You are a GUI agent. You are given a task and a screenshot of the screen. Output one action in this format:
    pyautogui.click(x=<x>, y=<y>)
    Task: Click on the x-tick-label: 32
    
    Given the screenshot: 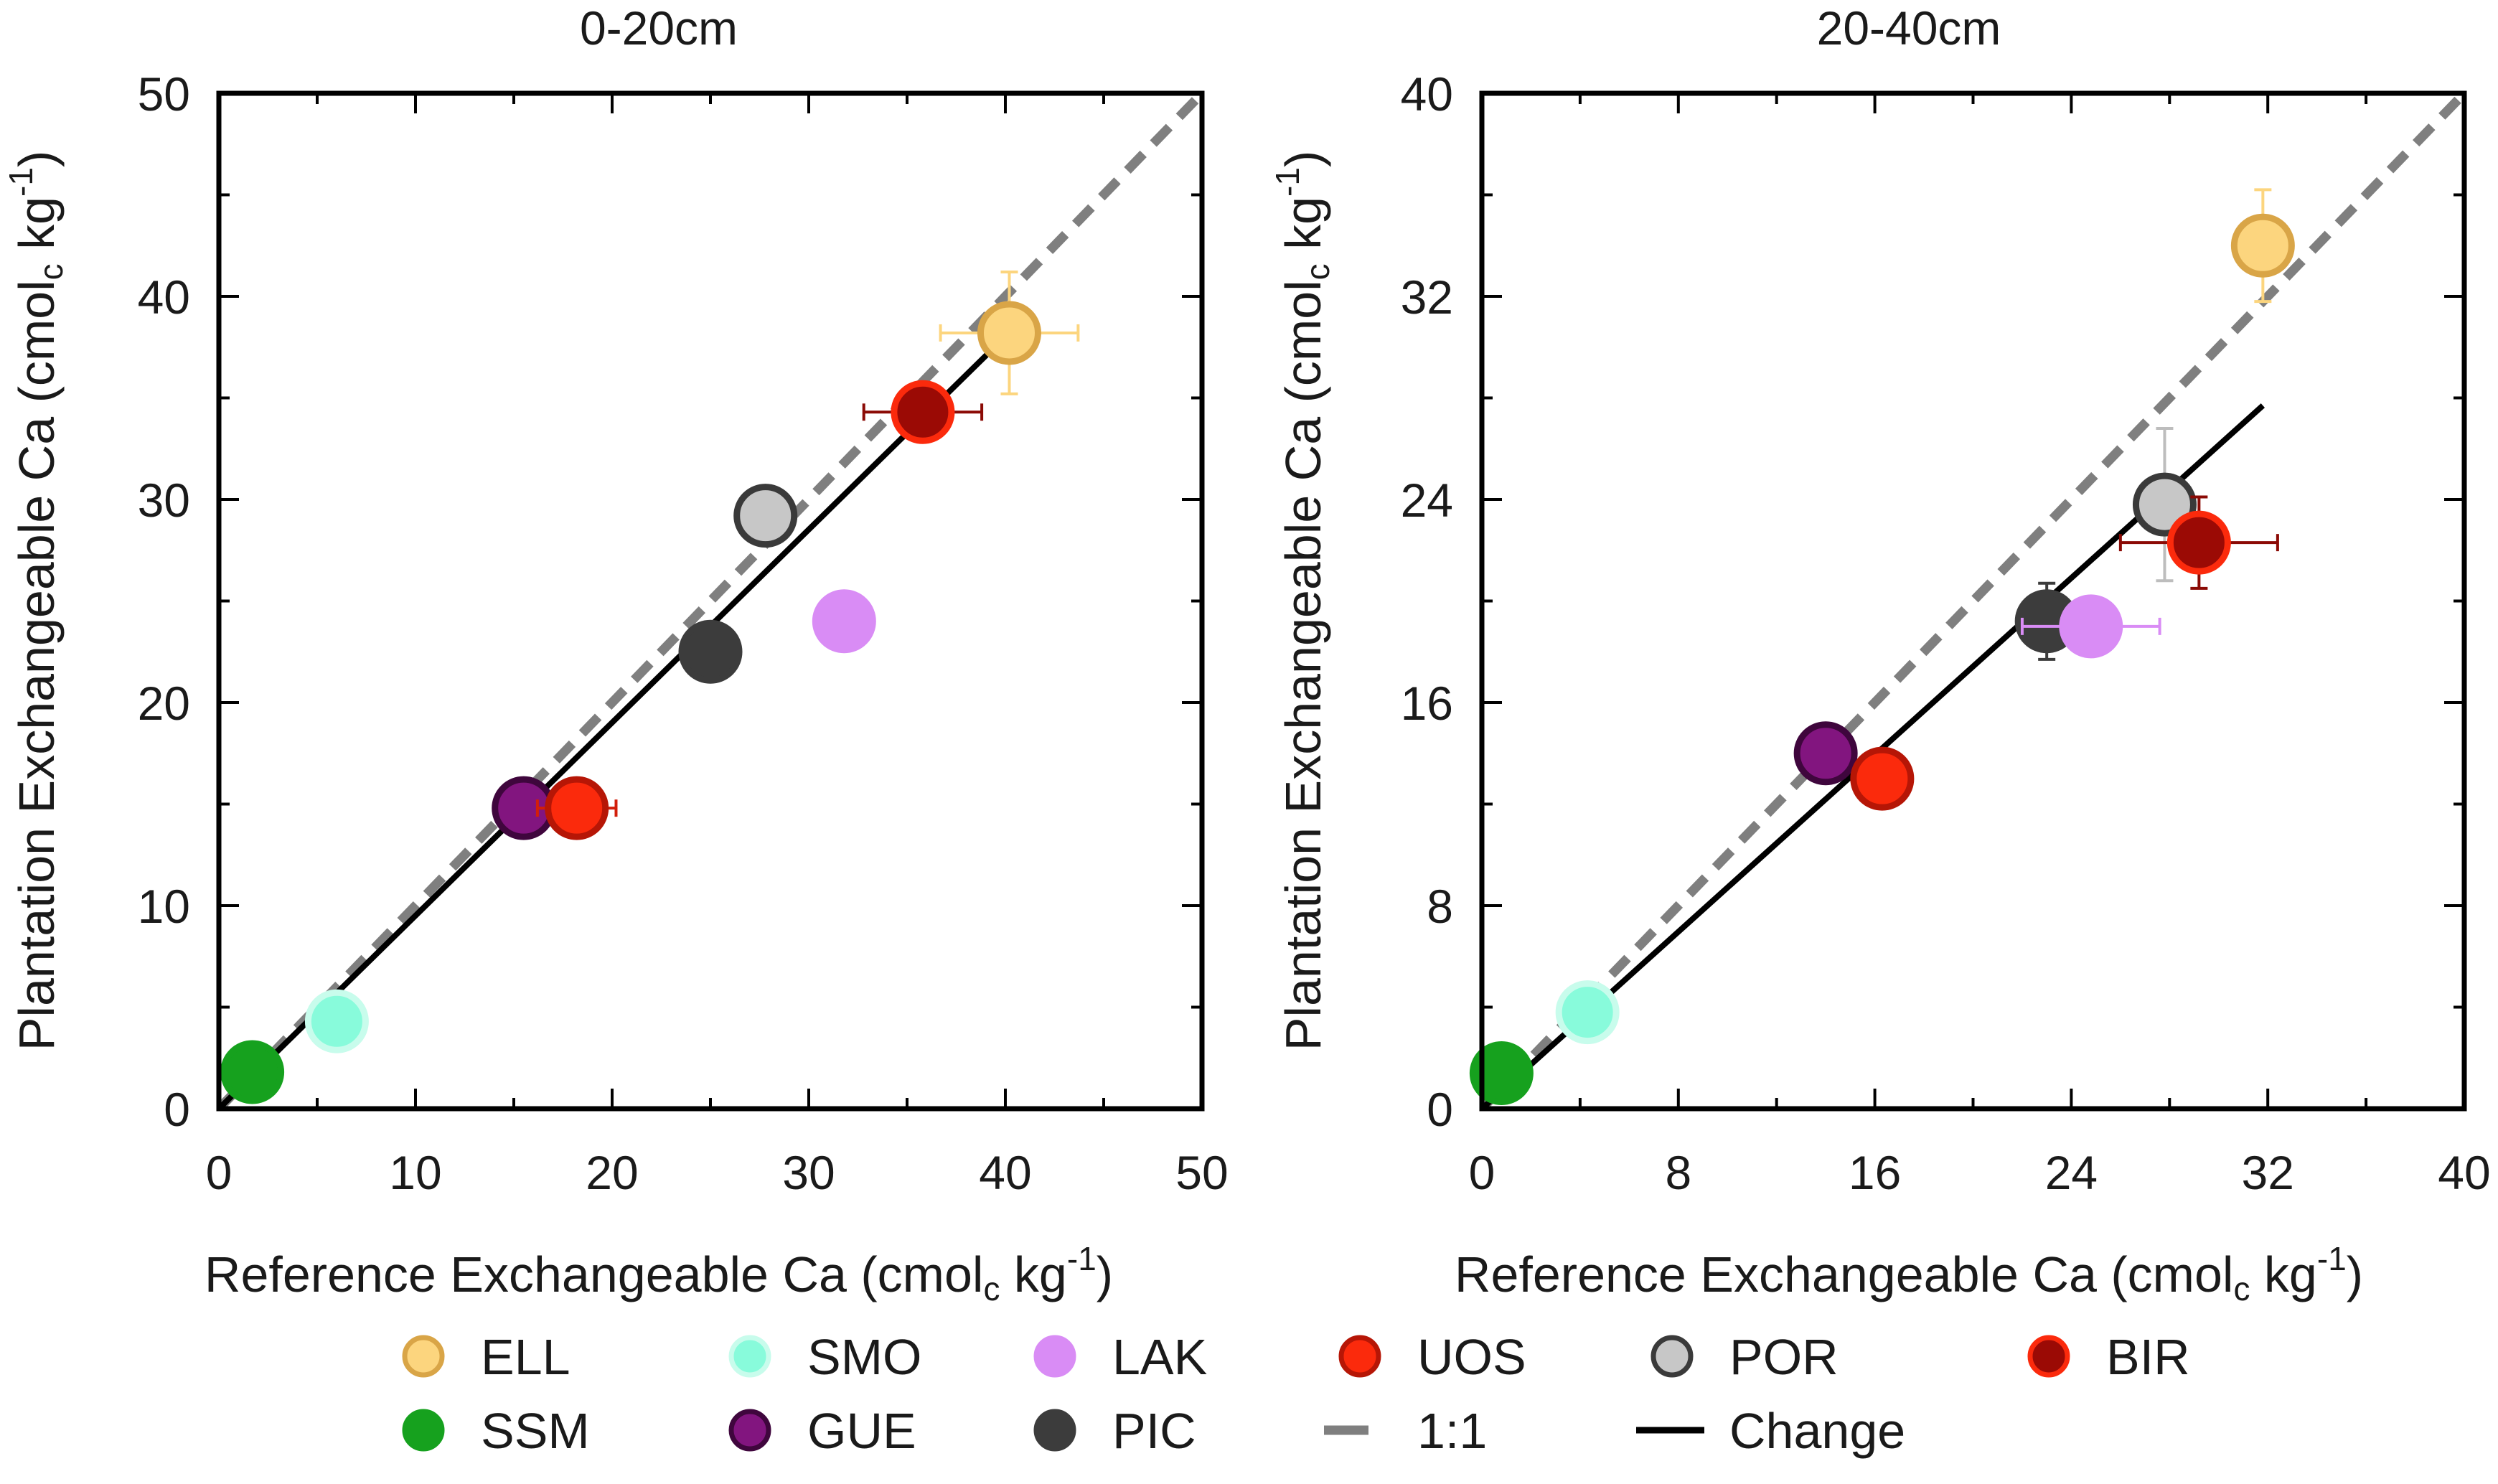 What is the action you would take?
    pyautogui.click(x=2267, y=1172)
    